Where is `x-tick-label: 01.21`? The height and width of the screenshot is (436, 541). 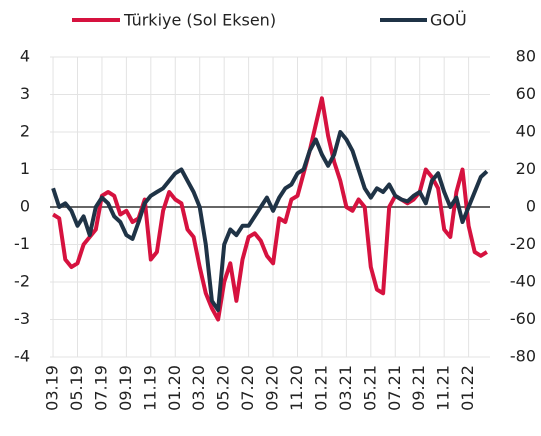 x-tick-label: 01.21 is located at coordinates (320, 388).